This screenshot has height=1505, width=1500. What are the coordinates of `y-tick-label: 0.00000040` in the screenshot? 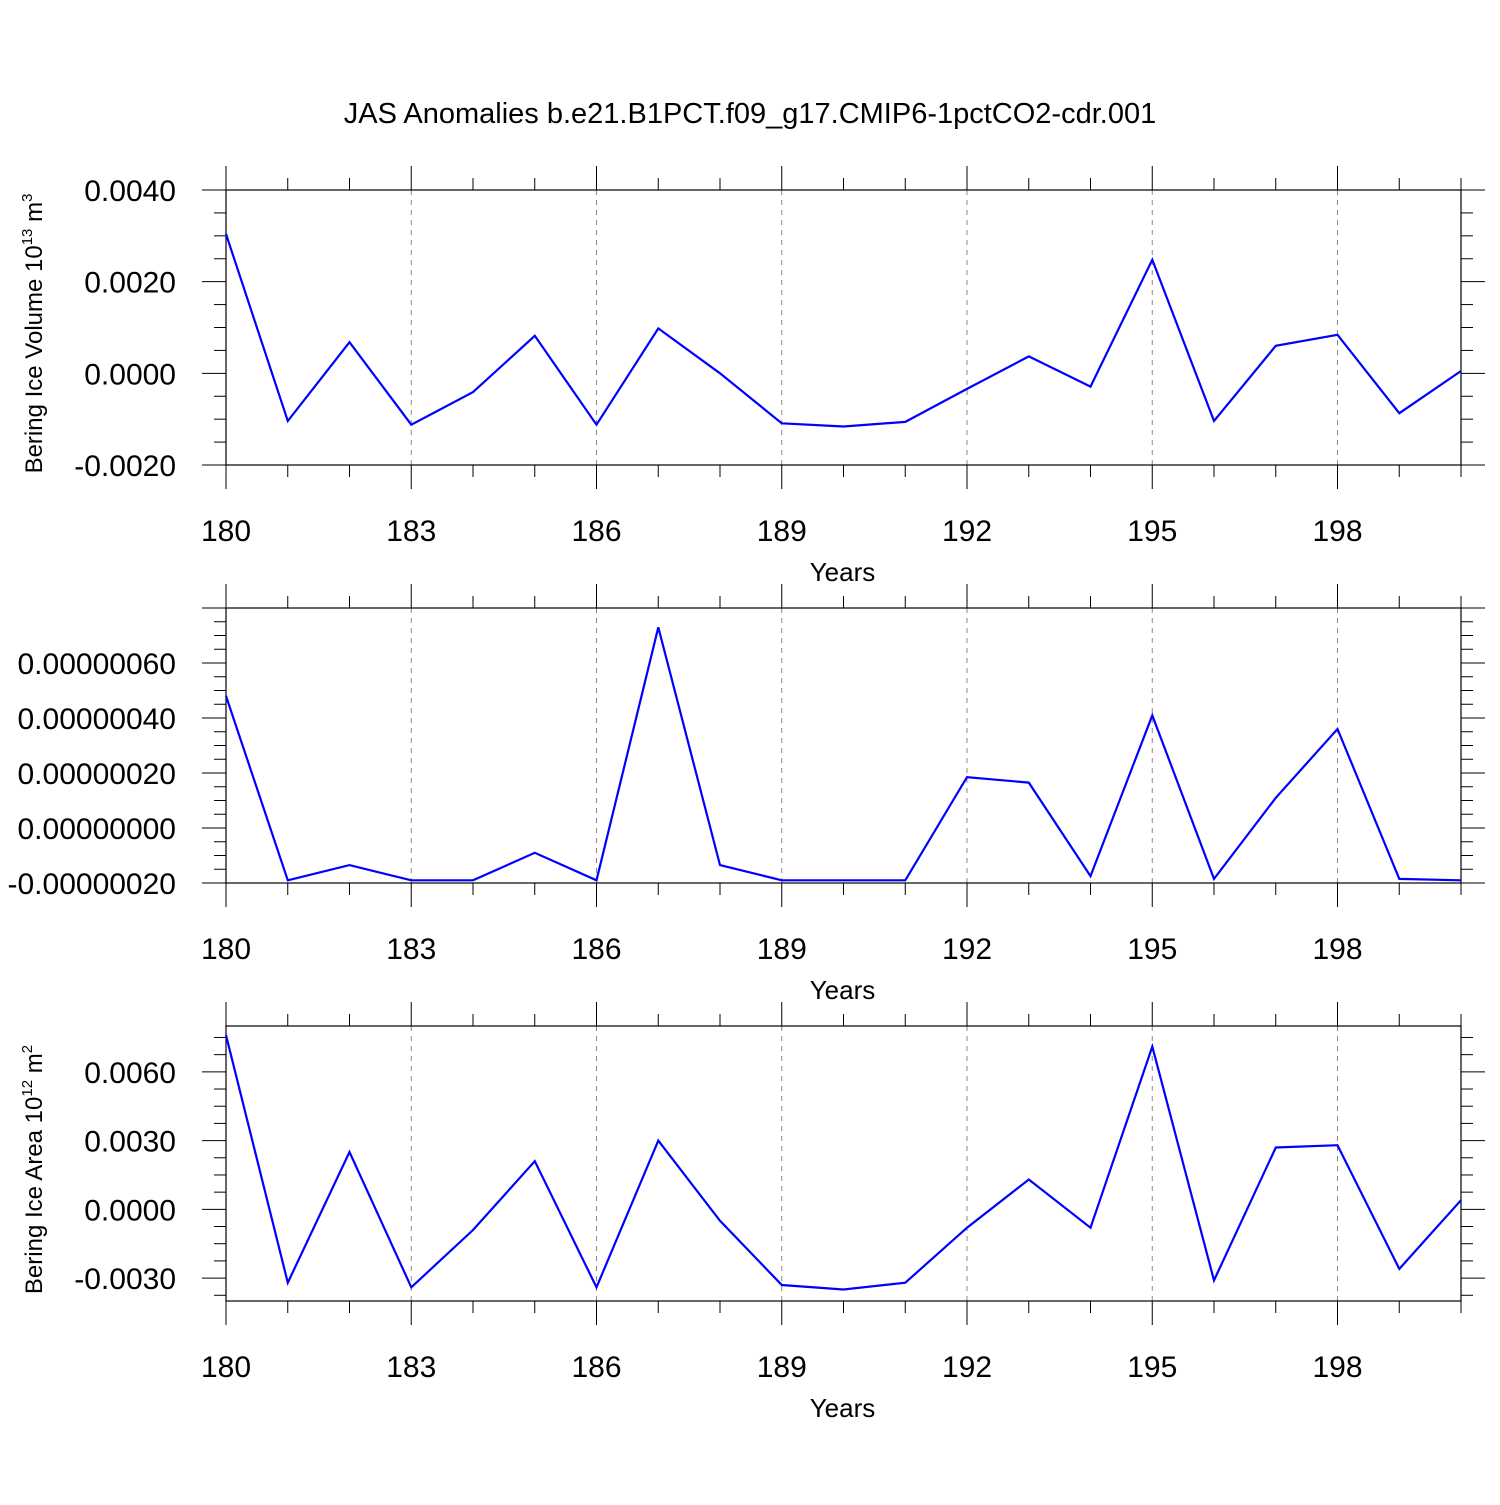 It's located at (97, 719).